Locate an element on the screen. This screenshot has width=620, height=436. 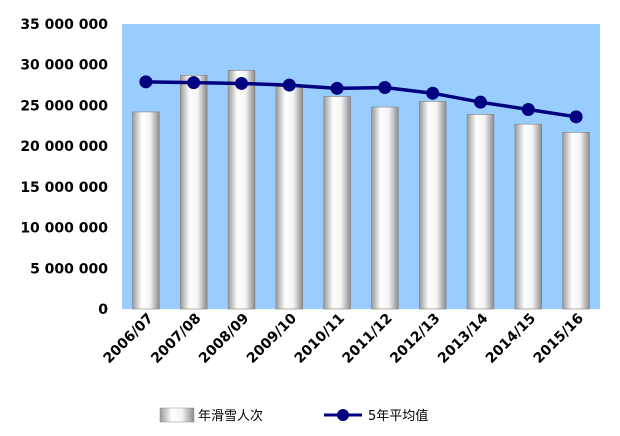
x-tick-label: 2010/11 is located at coordinates (320, 339).